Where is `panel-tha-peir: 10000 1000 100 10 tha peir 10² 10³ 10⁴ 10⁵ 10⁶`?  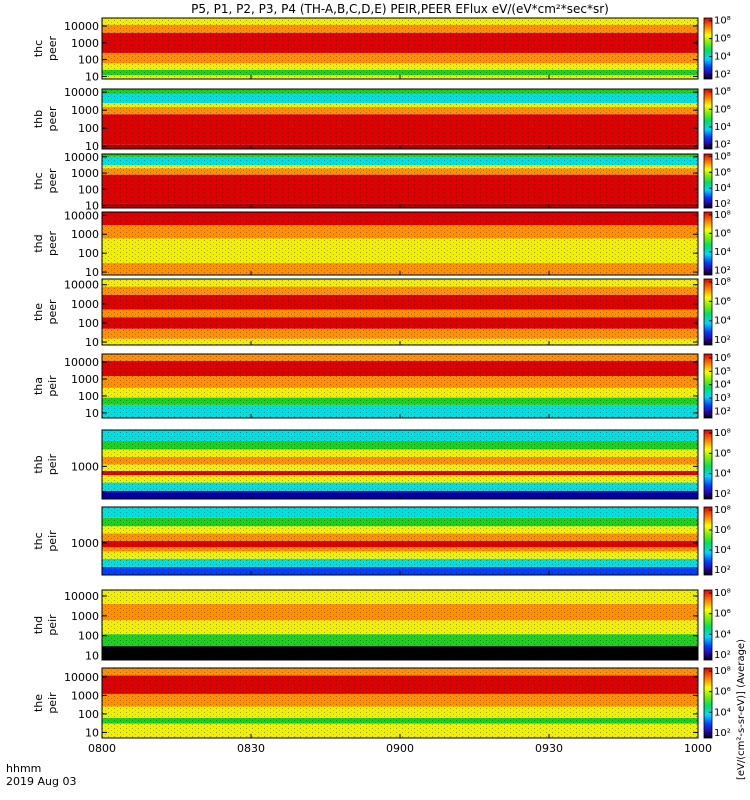
panel-tha-peir: 10000 1000 100 10 tha peir 10² 10³ 10⁴ 10⁵ 10⁶ is located at coordinates (381, 386).